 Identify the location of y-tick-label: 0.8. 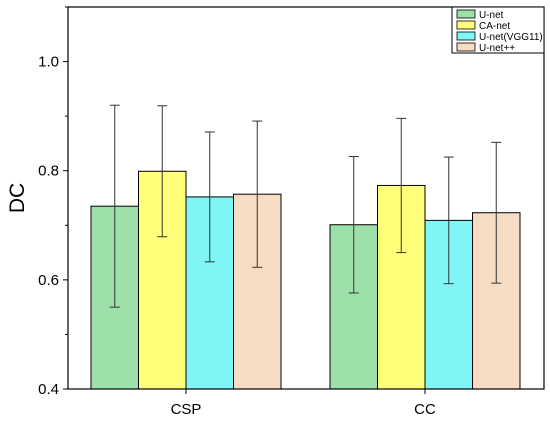
(48, 171).